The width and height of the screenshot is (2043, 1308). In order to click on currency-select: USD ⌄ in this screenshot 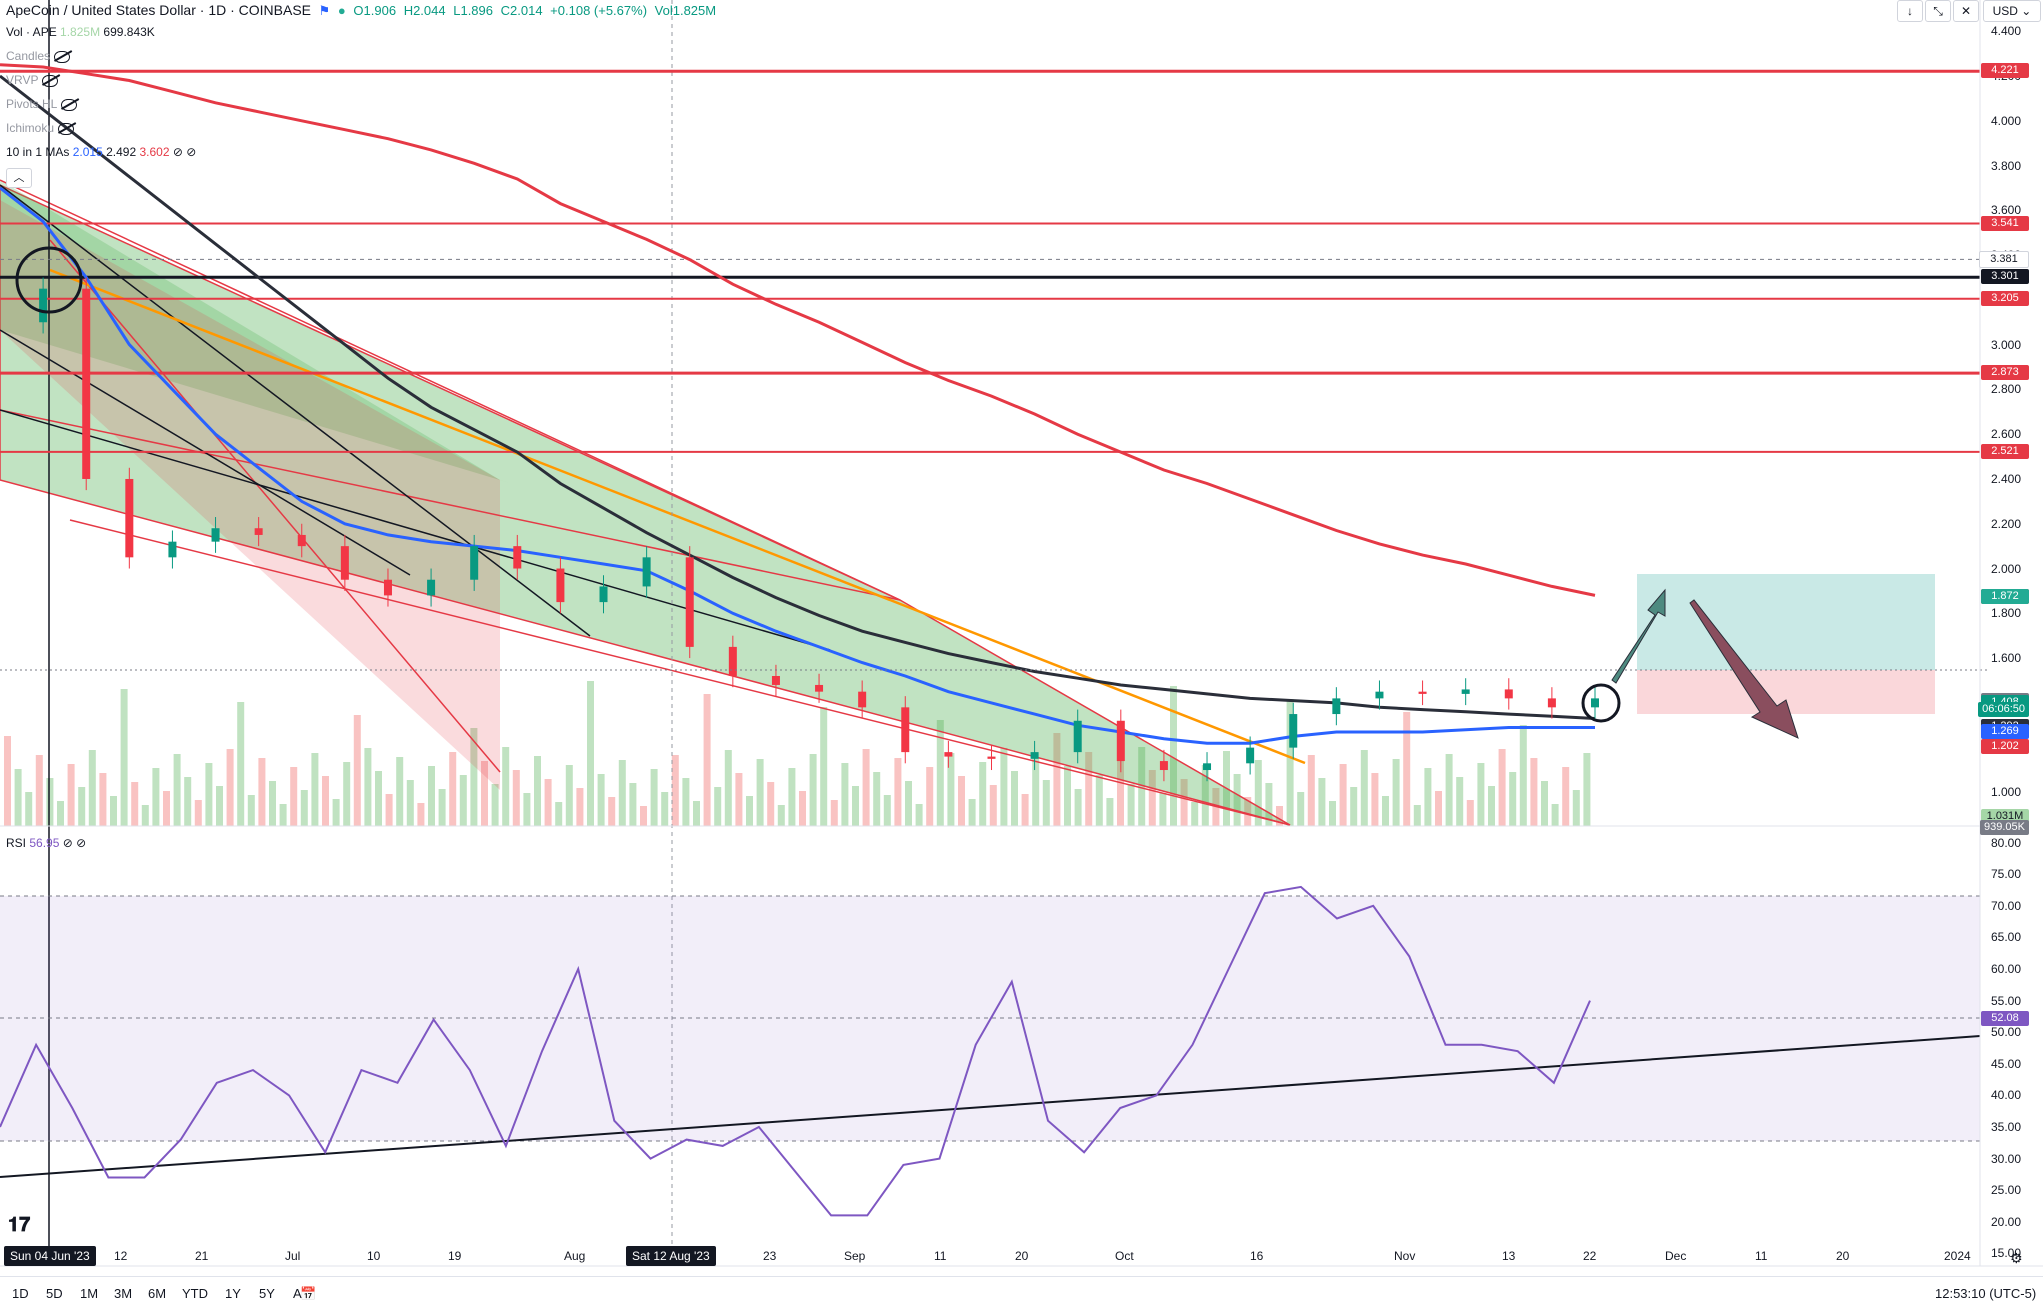, I will do `click(2012, 11)`.